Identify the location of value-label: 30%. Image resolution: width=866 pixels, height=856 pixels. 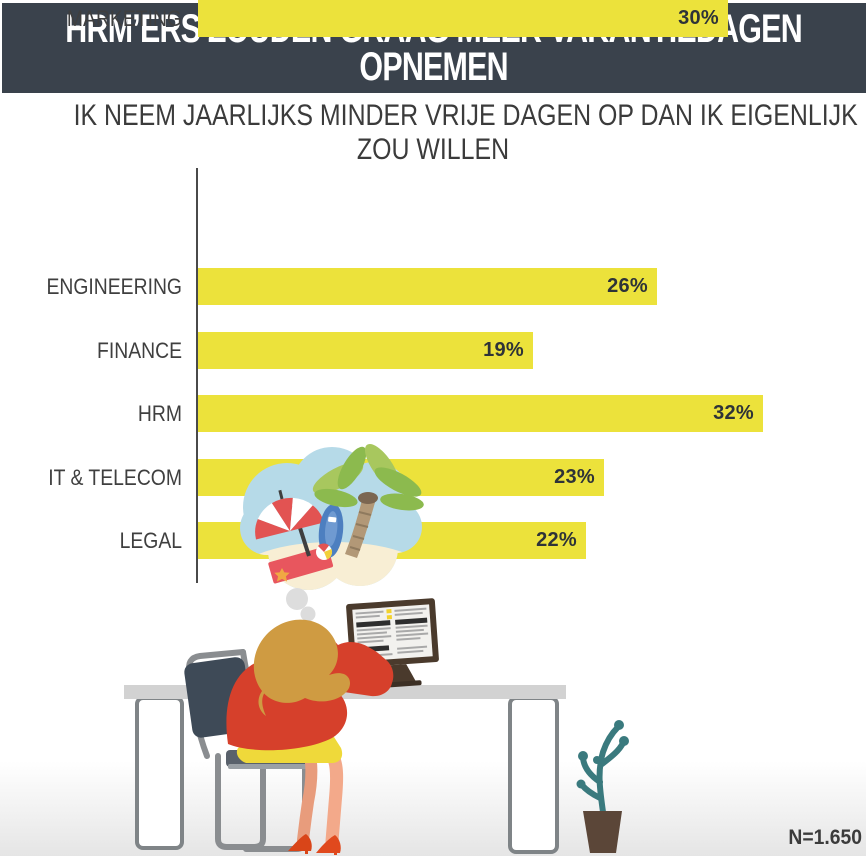
(698, 18).